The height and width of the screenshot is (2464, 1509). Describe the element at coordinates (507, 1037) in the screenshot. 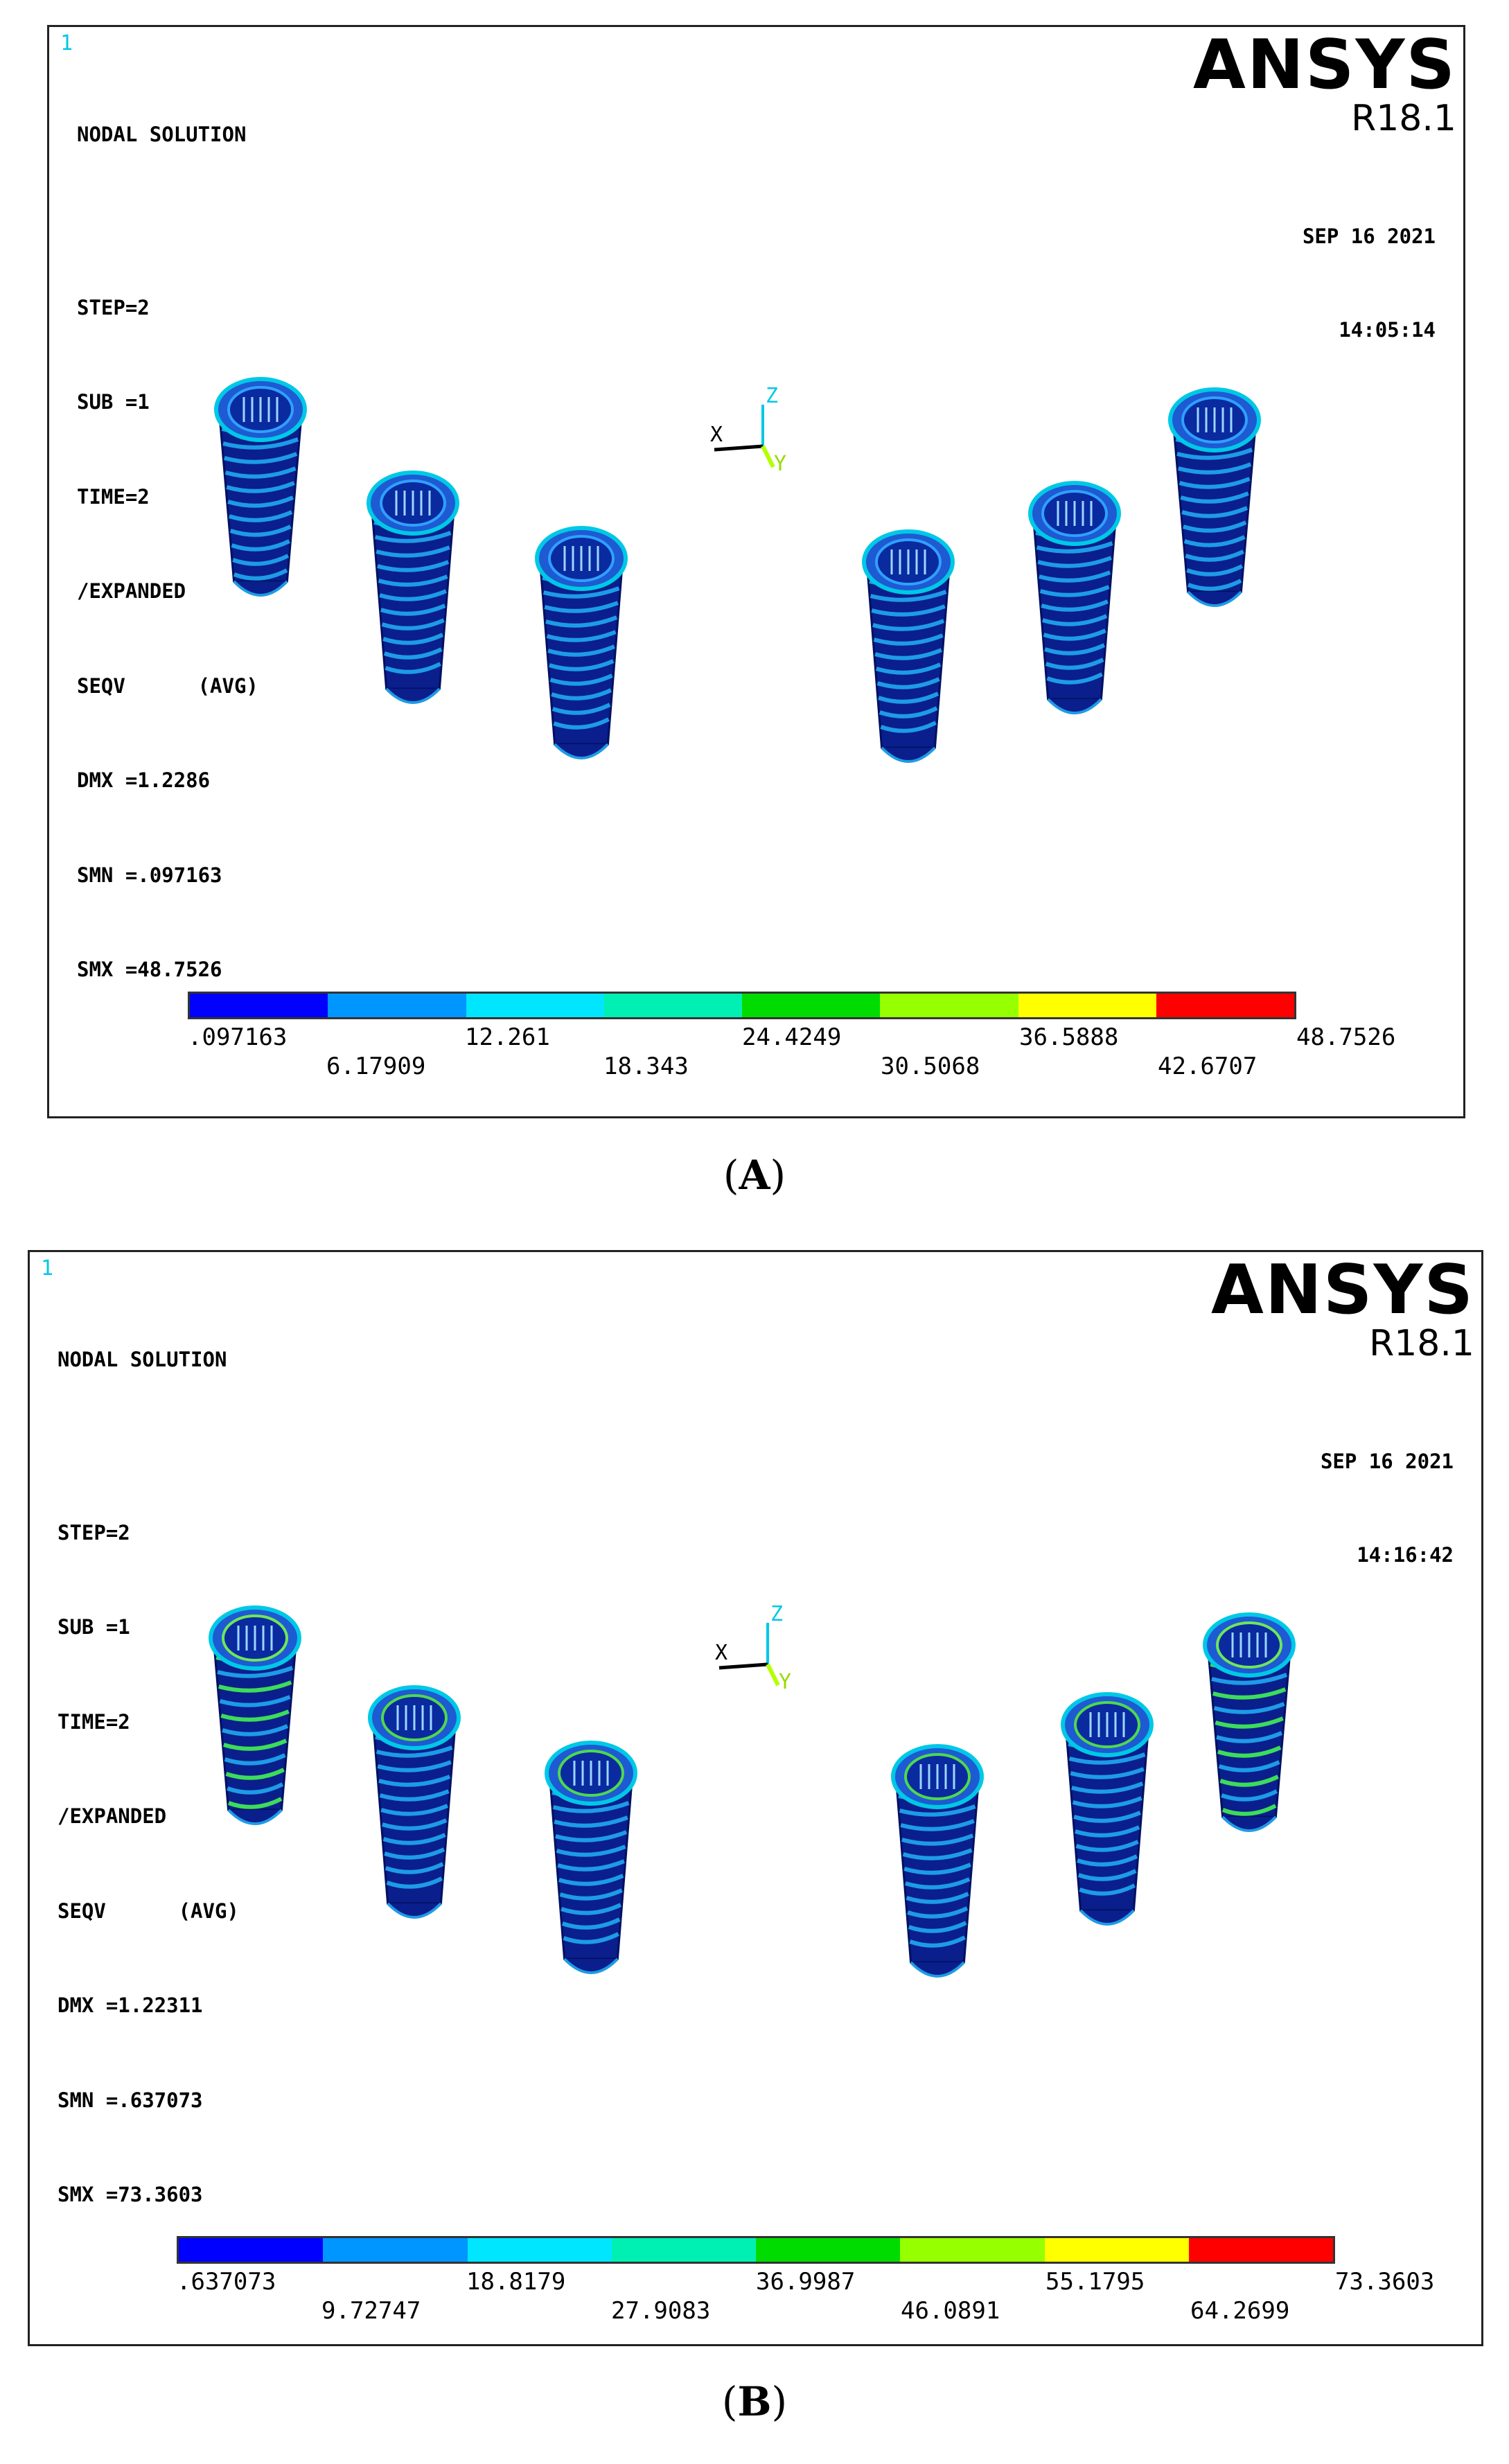

I see `legend-tick: 12.261` at that location.